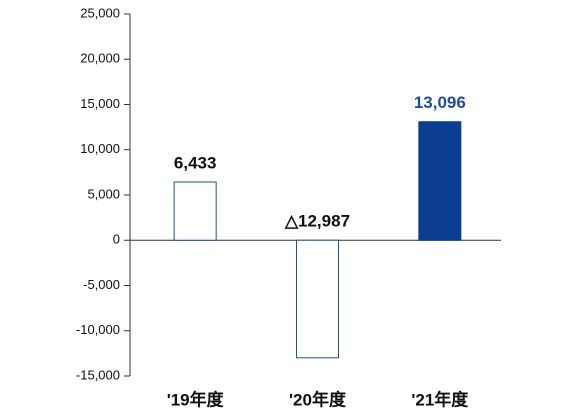  Describe the element at coordinates (101, 284) in the screenshot. I see `y-tick-label: -5,000` at that location.